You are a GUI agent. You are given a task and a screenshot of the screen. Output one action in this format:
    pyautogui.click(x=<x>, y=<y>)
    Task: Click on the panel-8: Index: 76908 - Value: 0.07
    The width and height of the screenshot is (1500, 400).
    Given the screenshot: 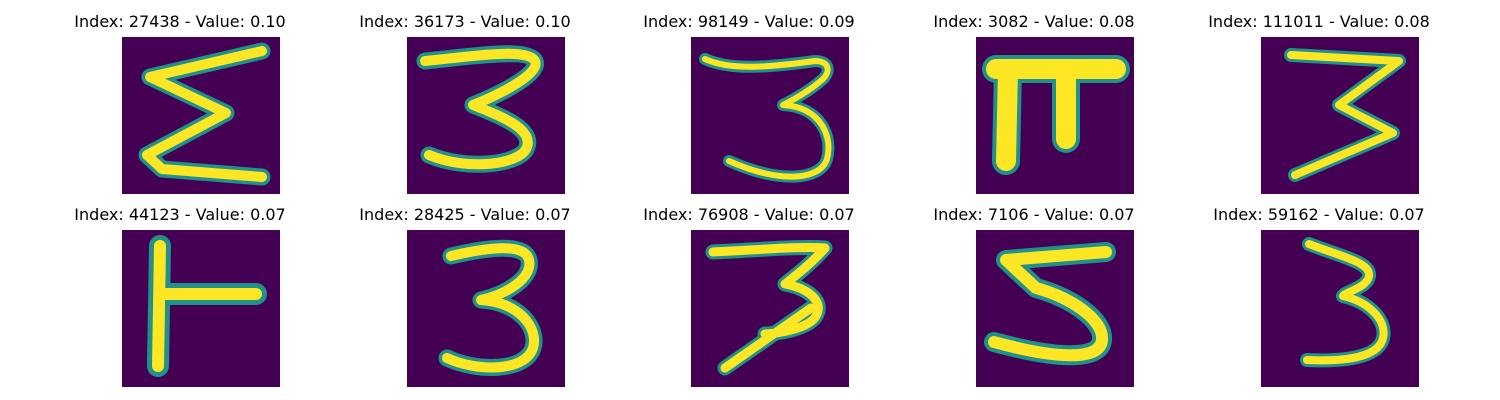 What is the action you would take?
    pyautogui.click(x=749, y=300)
    